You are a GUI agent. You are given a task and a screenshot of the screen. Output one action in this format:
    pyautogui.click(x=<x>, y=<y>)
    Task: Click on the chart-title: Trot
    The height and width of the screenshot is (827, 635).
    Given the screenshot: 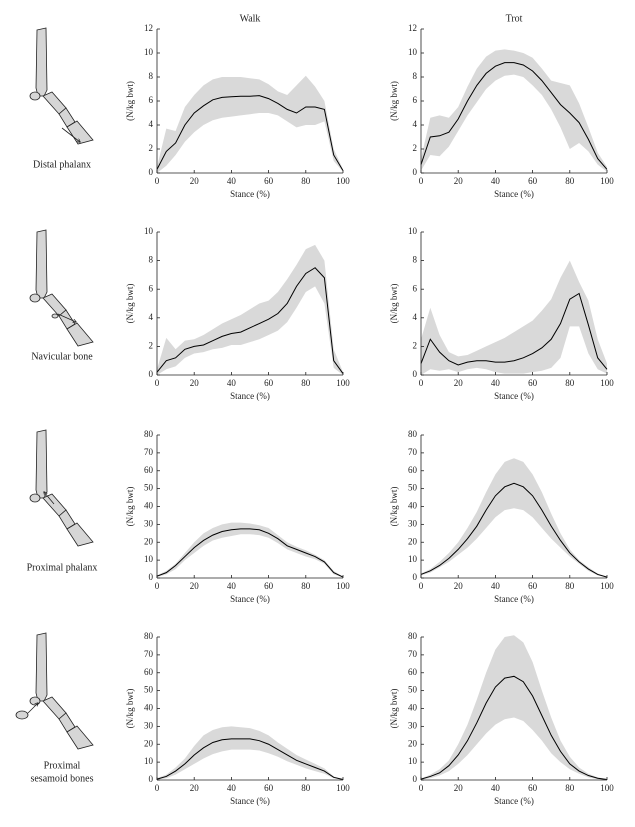 What is the action you would take?
    pyautogui.click(x=514, y=18)
    